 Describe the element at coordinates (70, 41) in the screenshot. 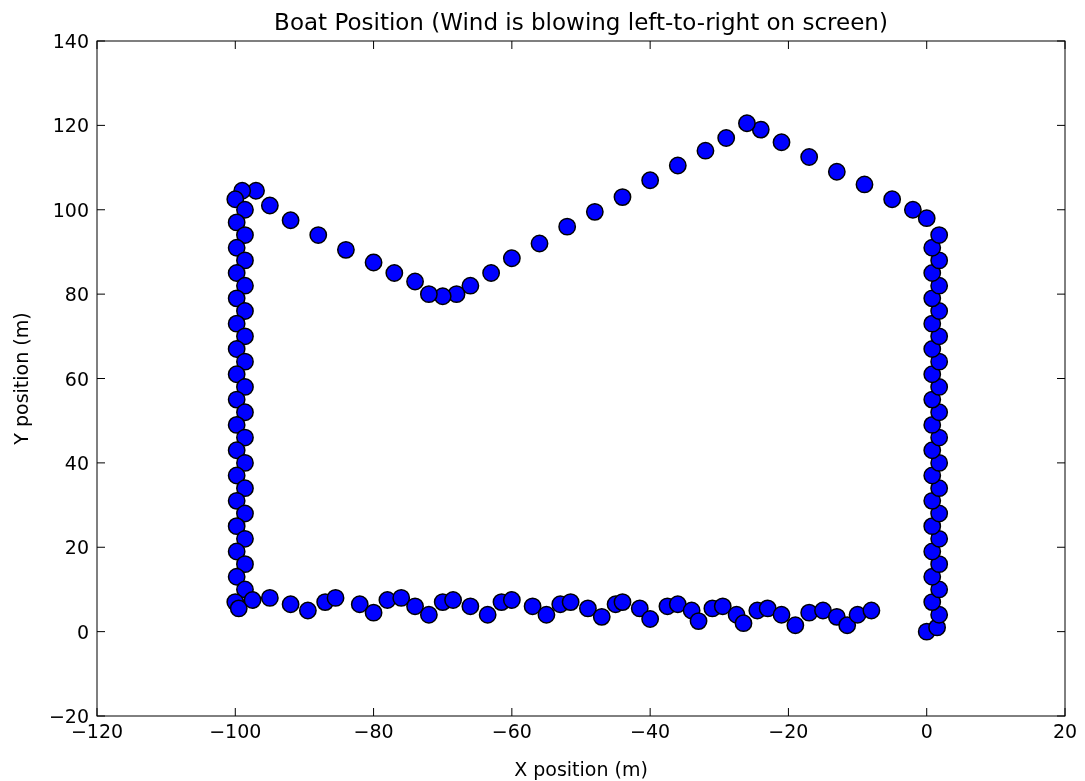

I see `y-tick-label: 140` at that location.